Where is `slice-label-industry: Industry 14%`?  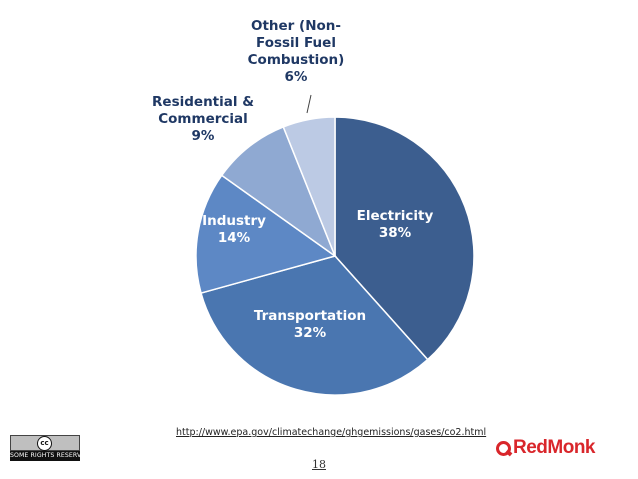
slice-label-industry: Industry 14% is located at coordinates (234, 229).